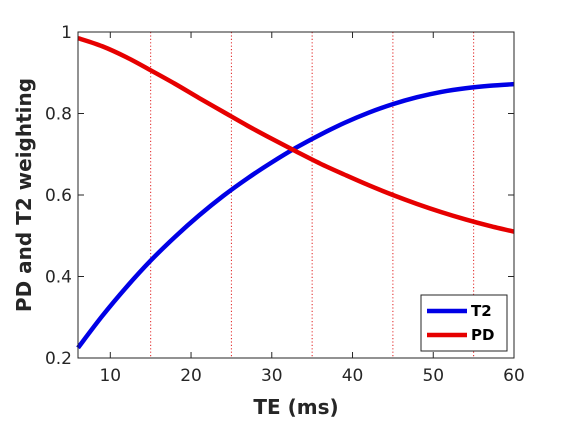 This screenshot has width=576, height=421. What do you see at coordinates (66, 33) in the screenshot?
I see `y-tick-label-4: 1` at bounding box center [66, 33].